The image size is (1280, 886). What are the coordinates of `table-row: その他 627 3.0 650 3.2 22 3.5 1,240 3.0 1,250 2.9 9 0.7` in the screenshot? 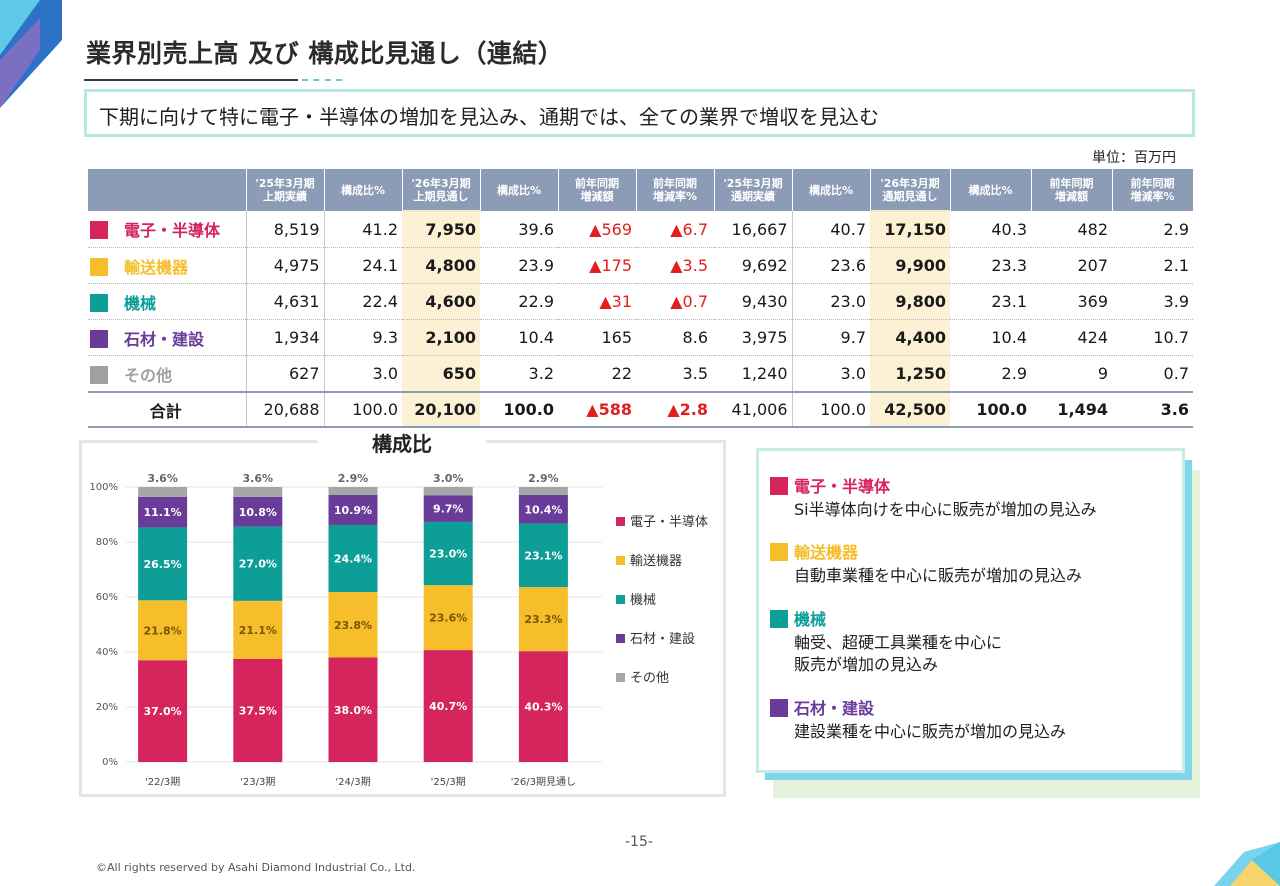 It's located at (640, 374).